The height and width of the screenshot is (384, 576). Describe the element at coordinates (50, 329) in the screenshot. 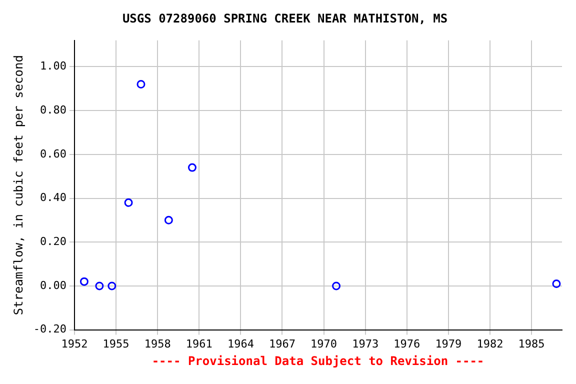

I see `y-tick-label: -0.20` at that location.